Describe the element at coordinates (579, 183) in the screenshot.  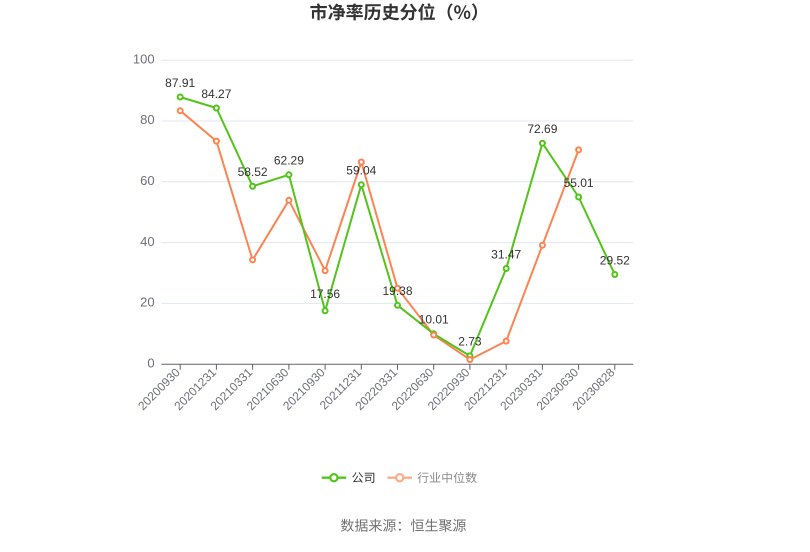
I see `svg-text: 55.01` at that location.